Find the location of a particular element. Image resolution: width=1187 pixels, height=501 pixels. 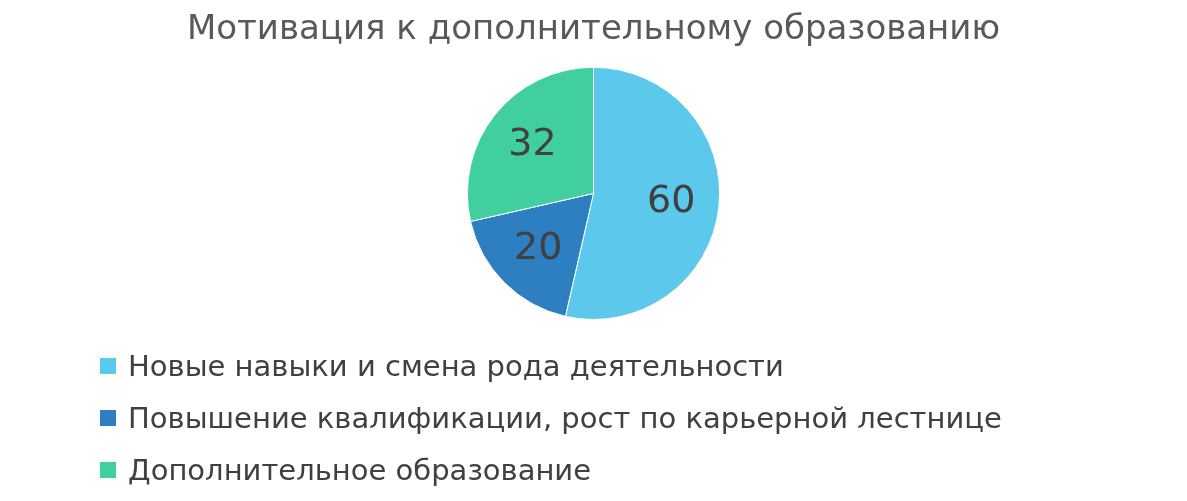

data-label: 32 is located at coordinates (532, 141).